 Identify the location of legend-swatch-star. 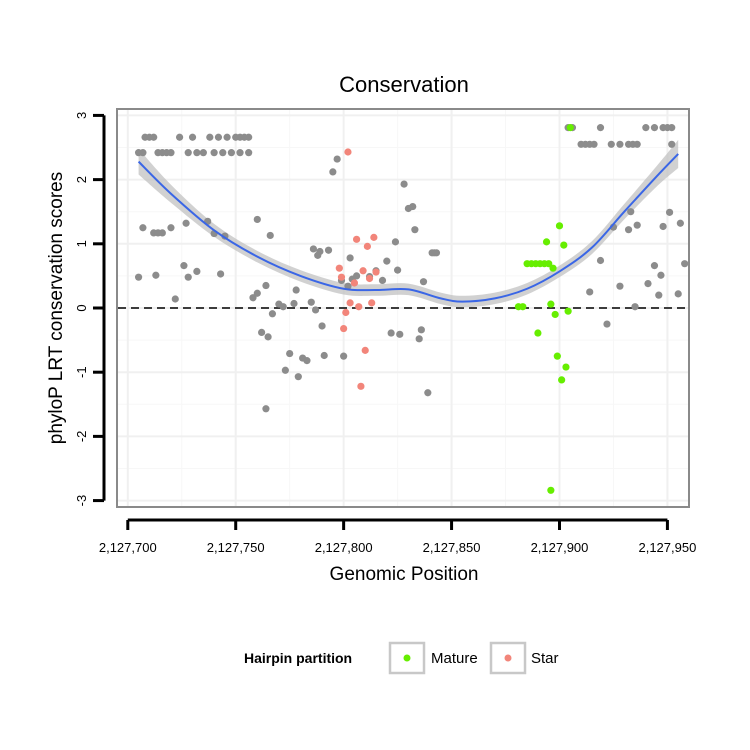
(508, 658).